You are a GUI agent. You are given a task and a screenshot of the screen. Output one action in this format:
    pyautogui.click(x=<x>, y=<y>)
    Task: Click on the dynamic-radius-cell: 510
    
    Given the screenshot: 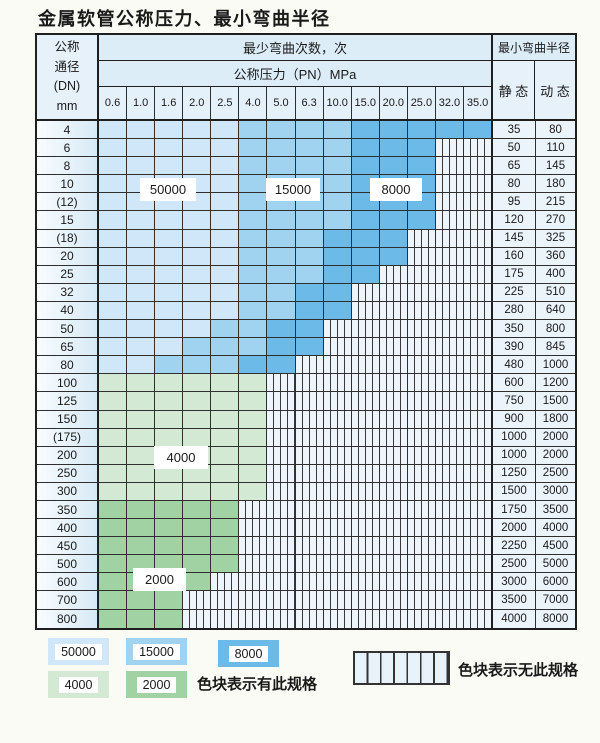 What is the action you would take?
    pyautogui.click(x=555, y=292)
    